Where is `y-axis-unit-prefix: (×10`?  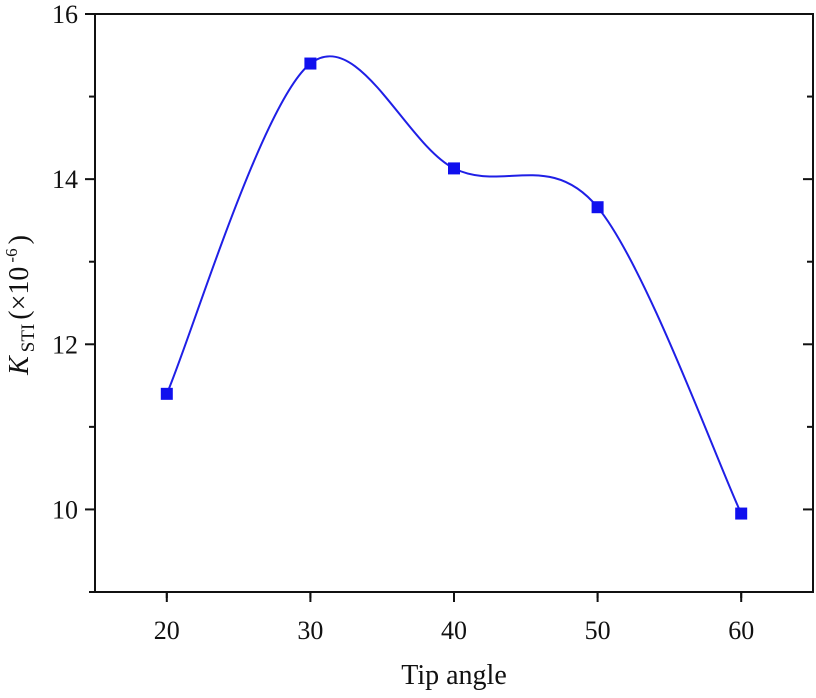 y-axis-unit-prefix: (×10 is located at coordinates (19, 293).